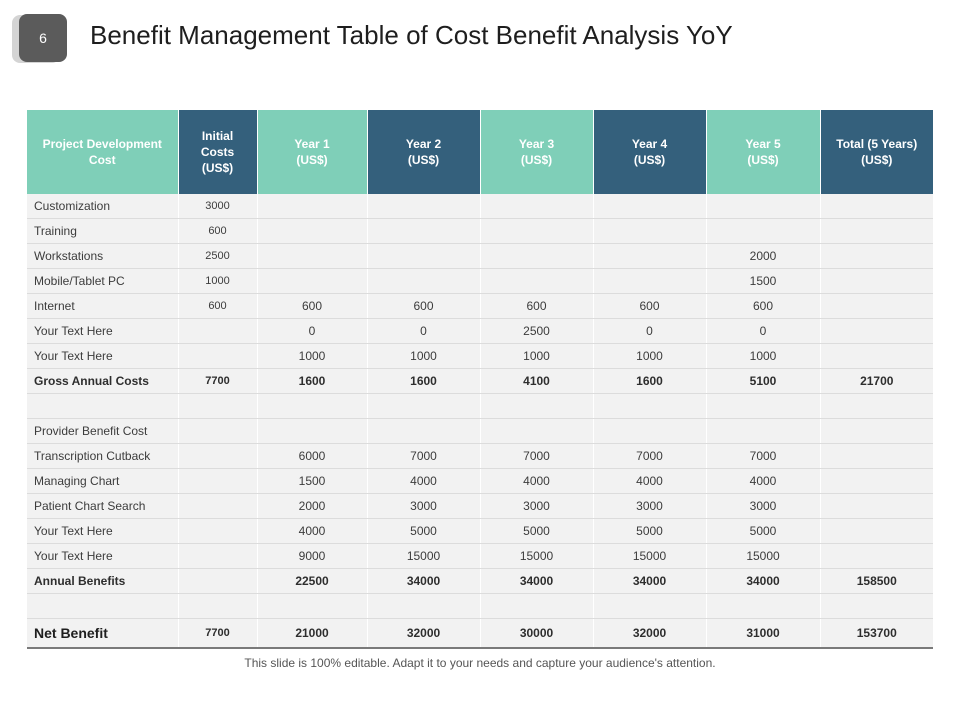 This screenshot has height=720, width=960. Describe the element at coordinates (424, 381) in the screenshot. I see `table-cell: 1600` at that location.